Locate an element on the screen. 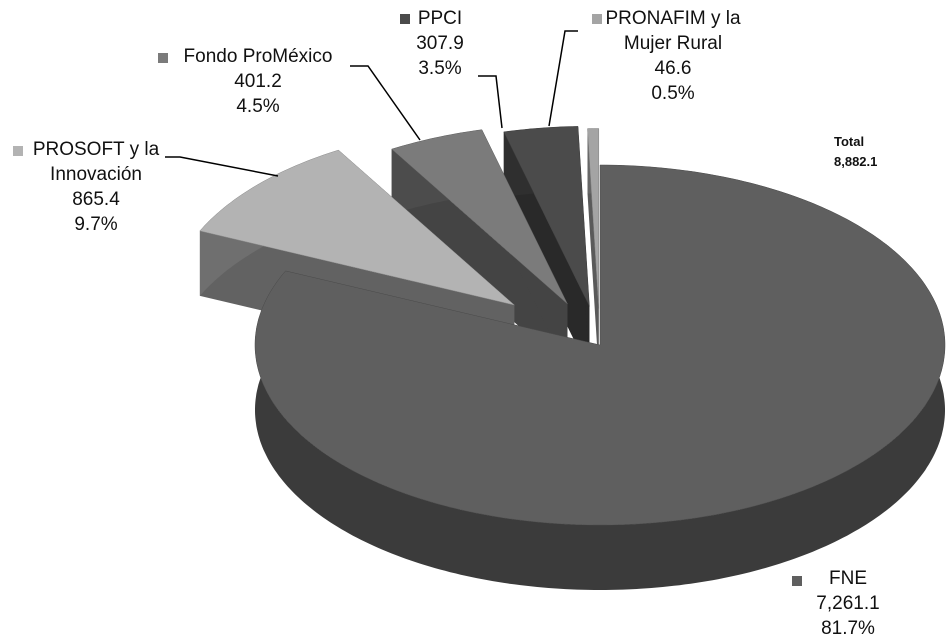  value-label: 401.2 is located at coordinates (258, 81).